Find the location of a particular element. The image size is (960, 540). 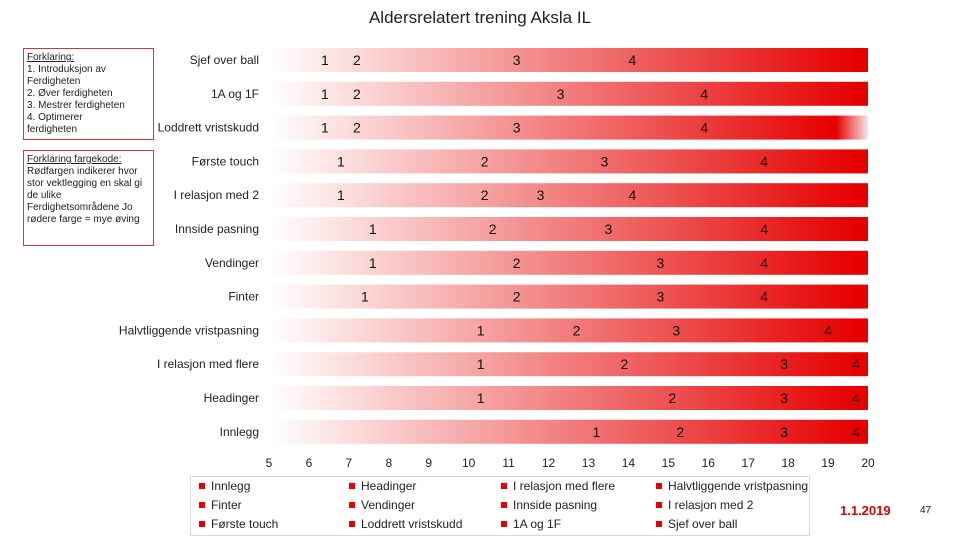

x-tick-label: 15 is located at coordinates (669, 463).